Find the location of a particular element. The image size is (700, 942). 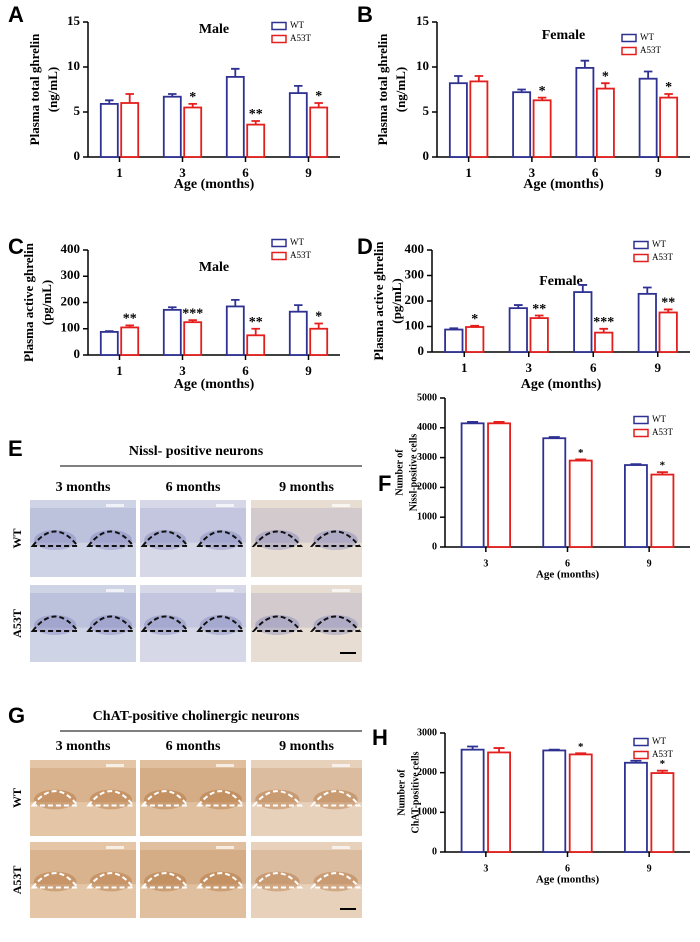

y-tick-label: 5 is located at coordinates (426, 110).